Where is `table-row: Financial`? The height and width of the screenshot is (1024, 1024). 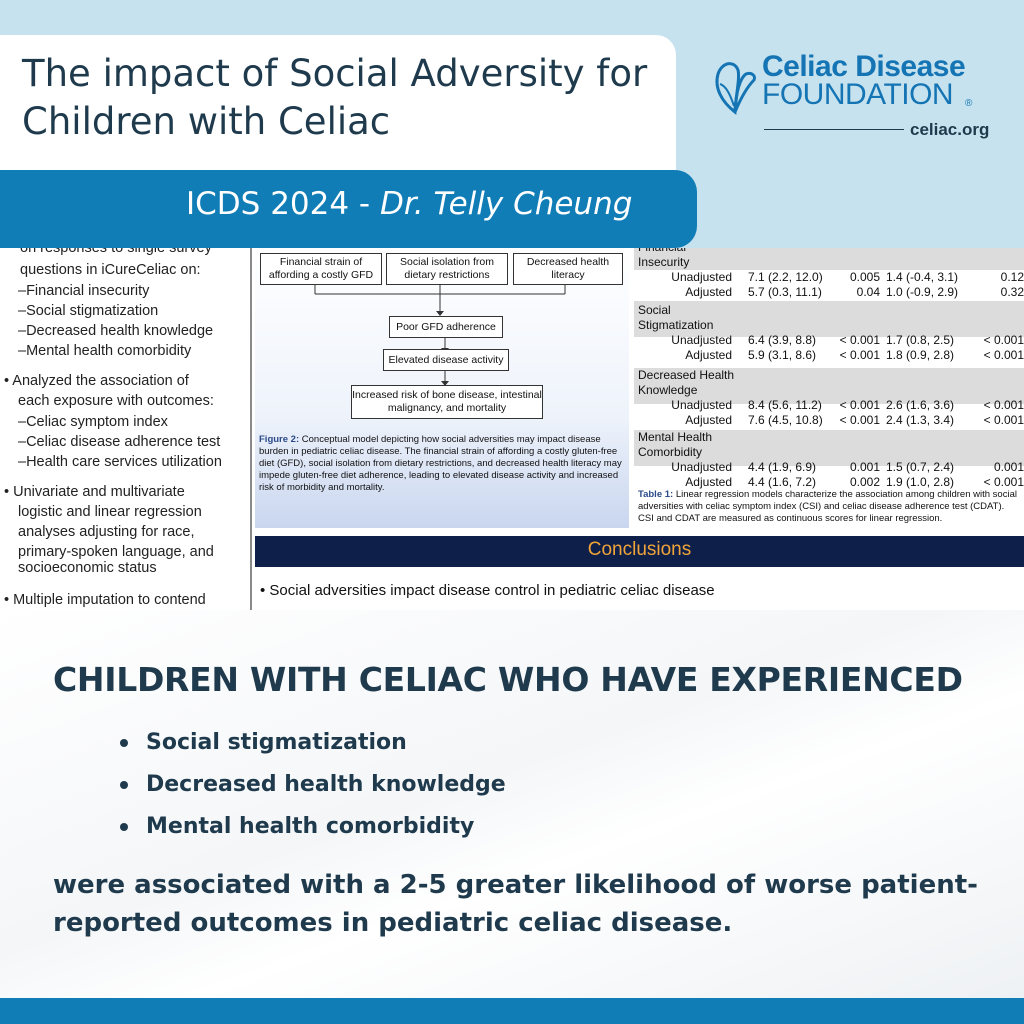 table-row: Financial is located at coordinates (829, 251).